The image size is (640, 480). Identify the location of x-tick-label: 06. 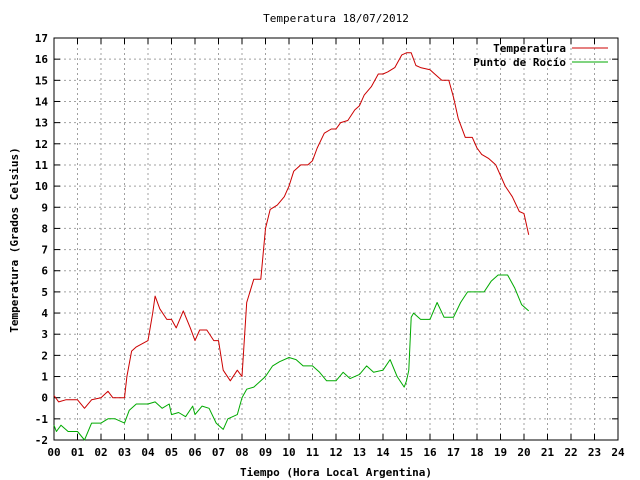
(195, 452).